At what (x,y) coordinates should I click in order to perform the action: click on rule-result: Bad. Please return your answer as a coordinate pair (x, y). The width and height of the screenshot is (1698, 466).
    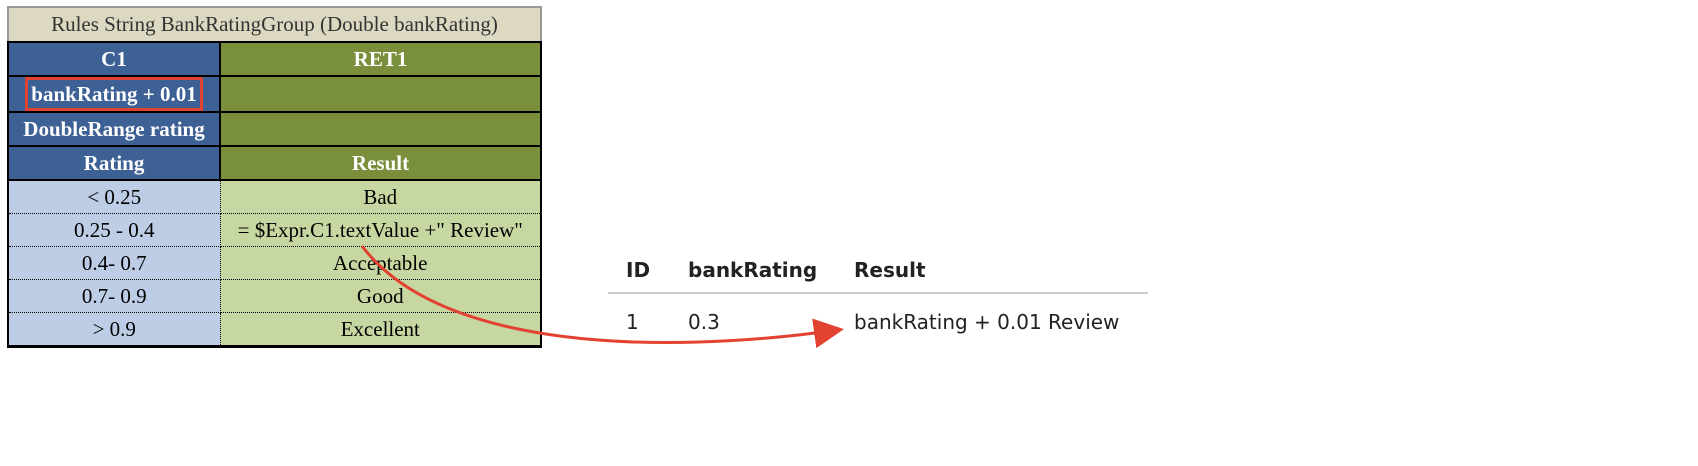
    Looking at the image, I should click on (381, 197).